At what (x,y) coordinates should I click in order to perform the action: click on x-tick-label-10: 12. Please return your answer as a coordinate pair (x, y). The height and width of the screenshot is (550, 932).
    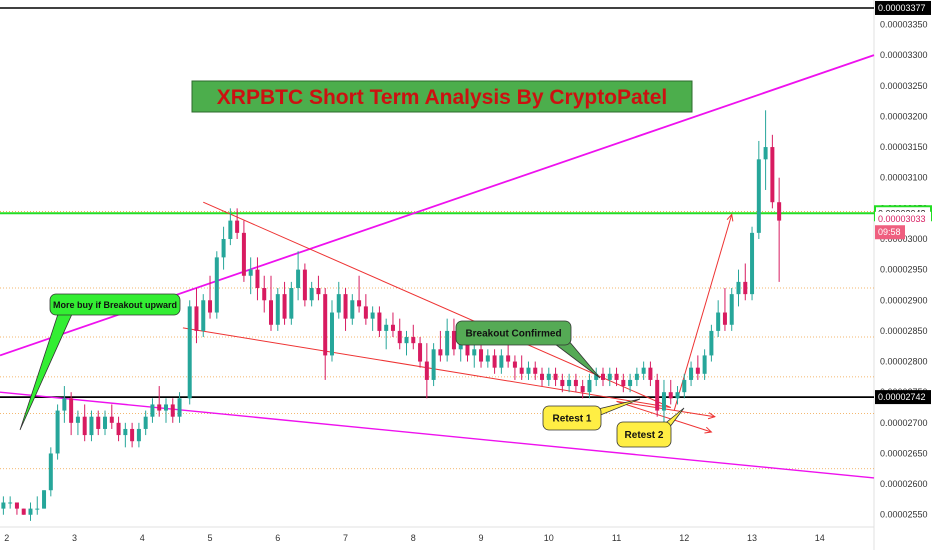
    Looking at the image, I should click on (684, 538).